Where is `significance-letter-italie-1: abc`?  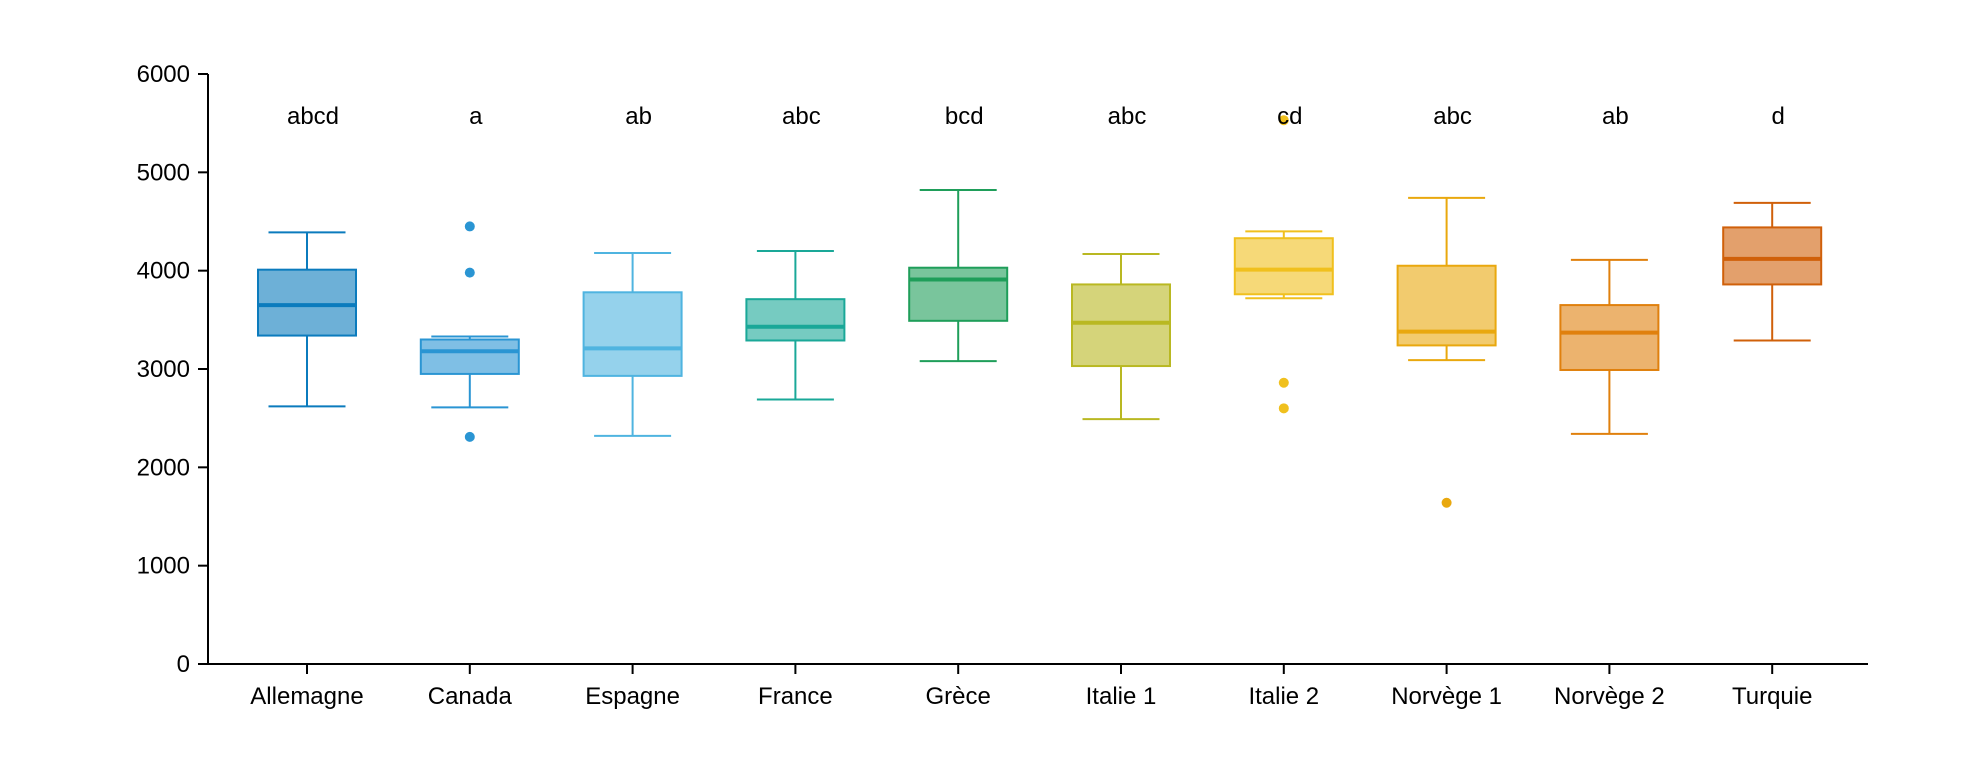
significance-letter-italie-1: abc is located at coordinates (1127, 116).